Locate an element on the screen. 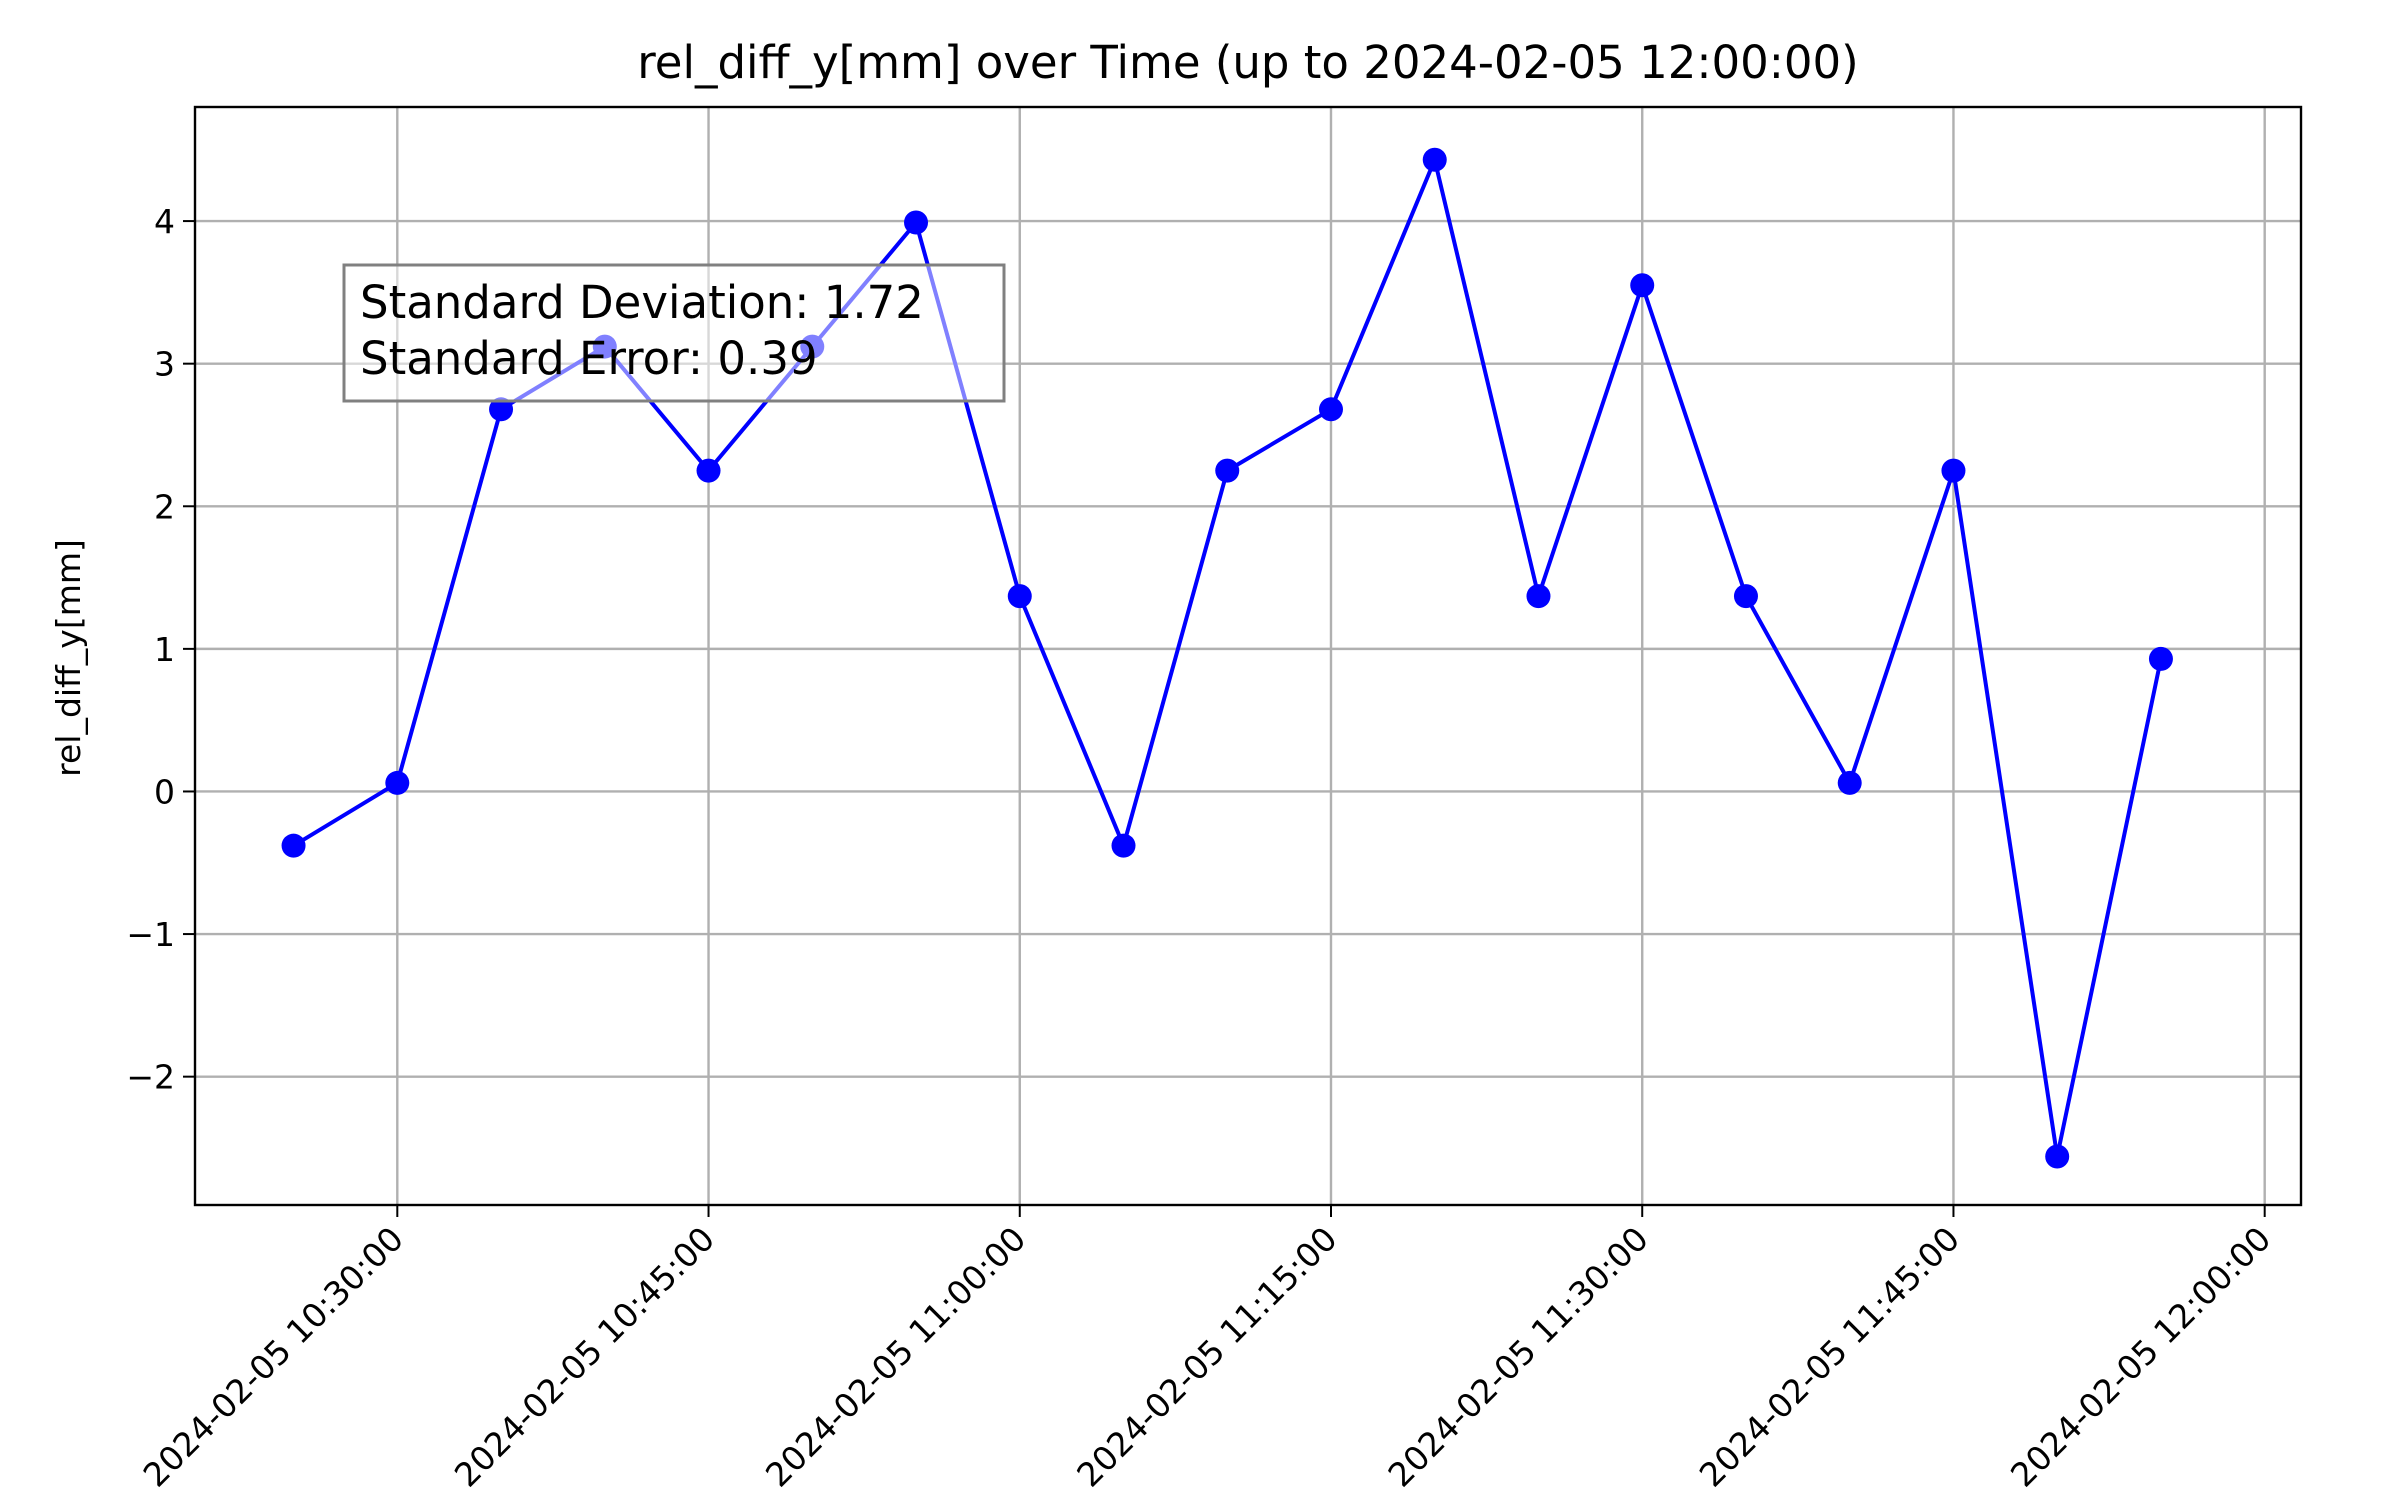  x-tick-label: 2024-02-05 11:00:00 is located at coordinates (895, 1356).